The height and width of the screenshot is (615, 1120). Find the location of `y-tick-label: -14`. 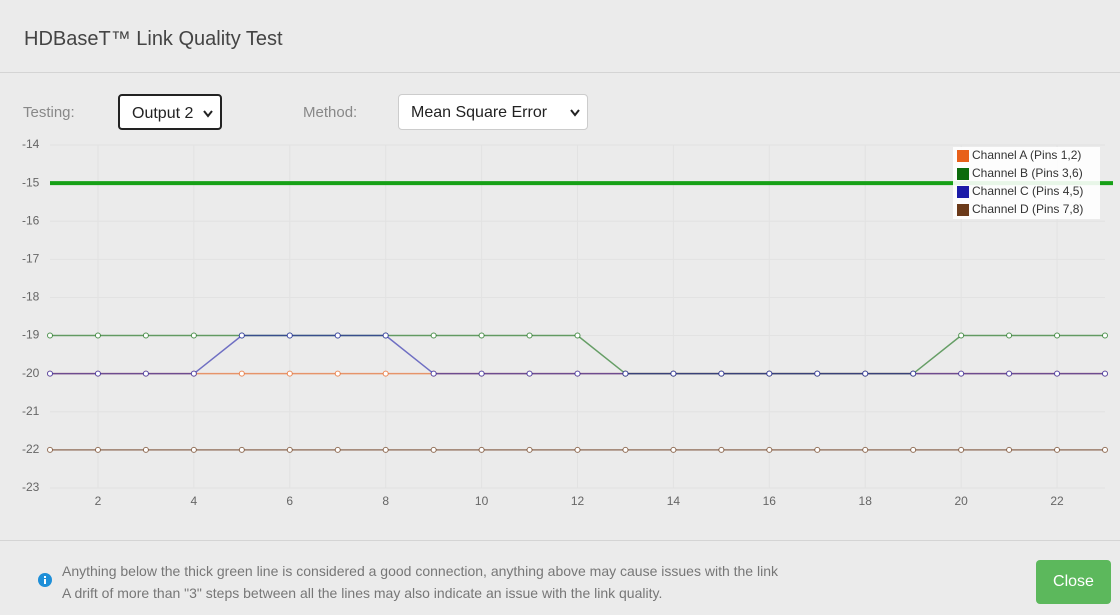

y-tick-label: -14 is located at coordinates (31, 144).